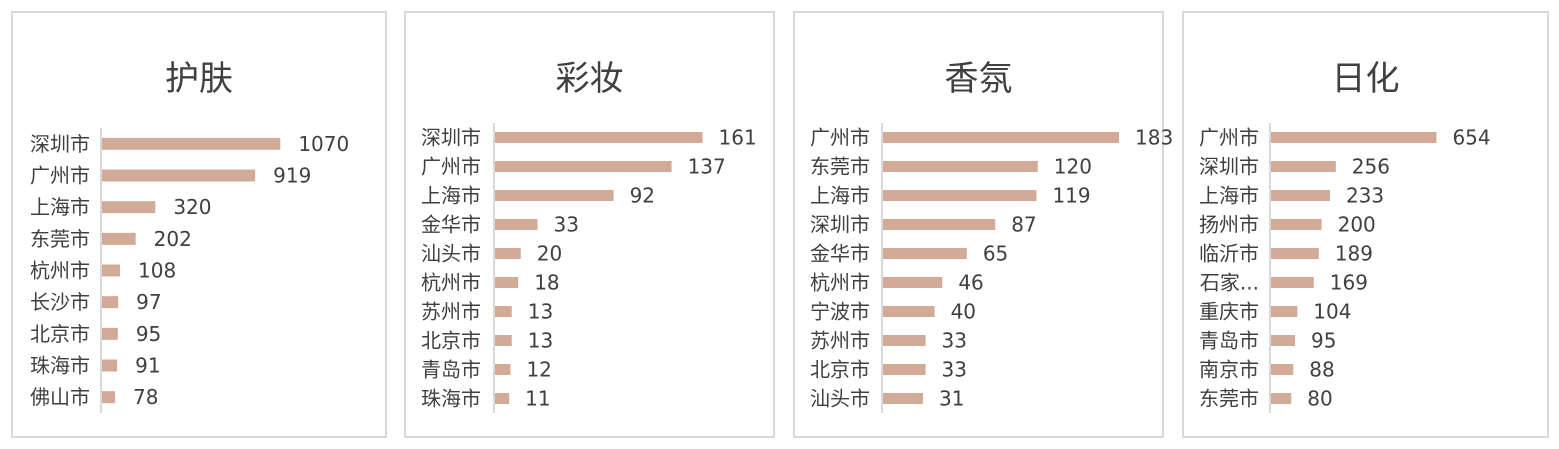 Image resolution: width=1559 pixels, height=449 pixels. Describe the element at coordinates (642, 196) in the screenshot. I see `data-label: 92` at that location.